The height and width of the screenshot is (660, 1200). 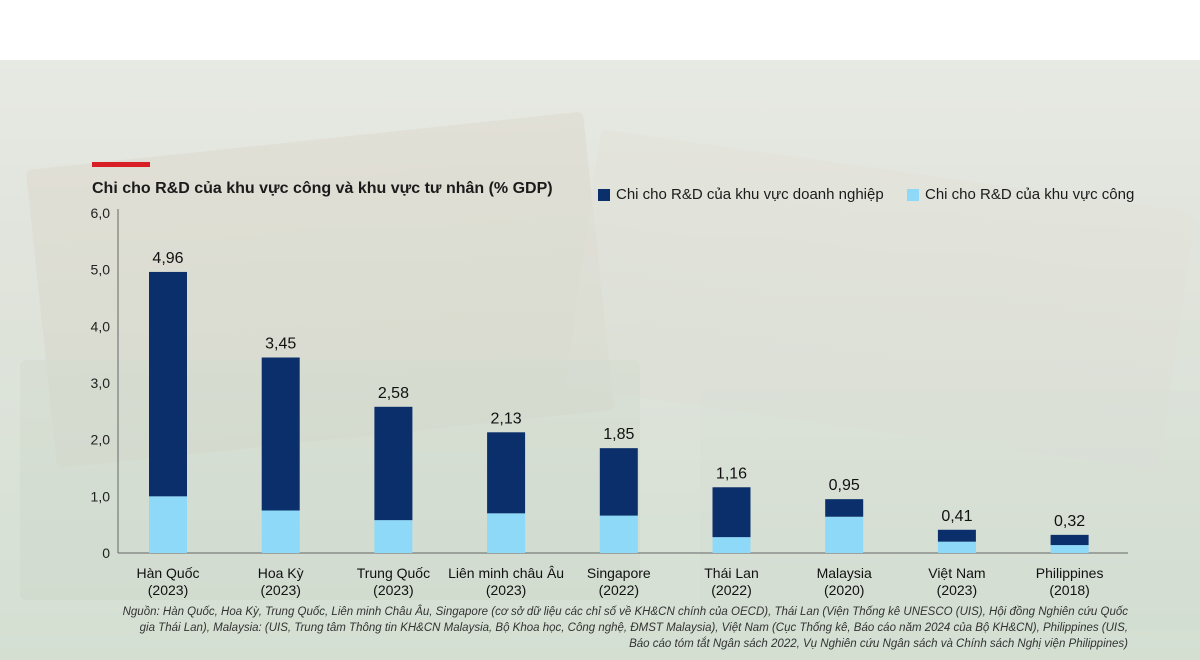 What do you see at coordinates (393, 573) in the screenshot?
I see `x-category-label: Trung Quốc` at bounding box center [393, 573].